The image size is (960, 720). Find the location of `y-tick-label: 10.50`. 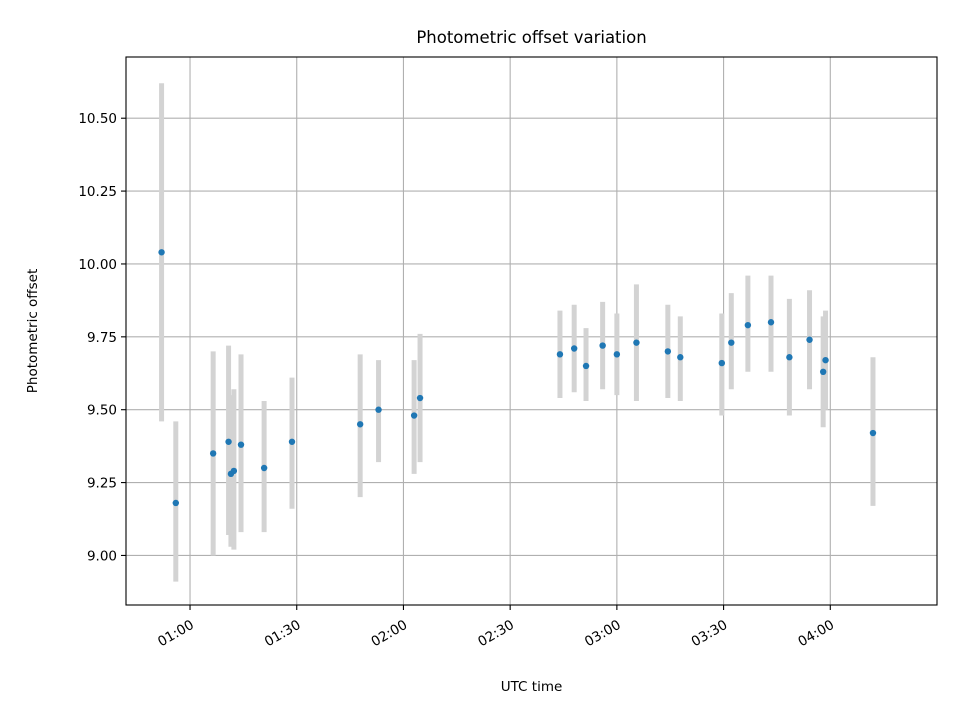

y-tick-label: 10.50 is located at coordinates (97, 119).